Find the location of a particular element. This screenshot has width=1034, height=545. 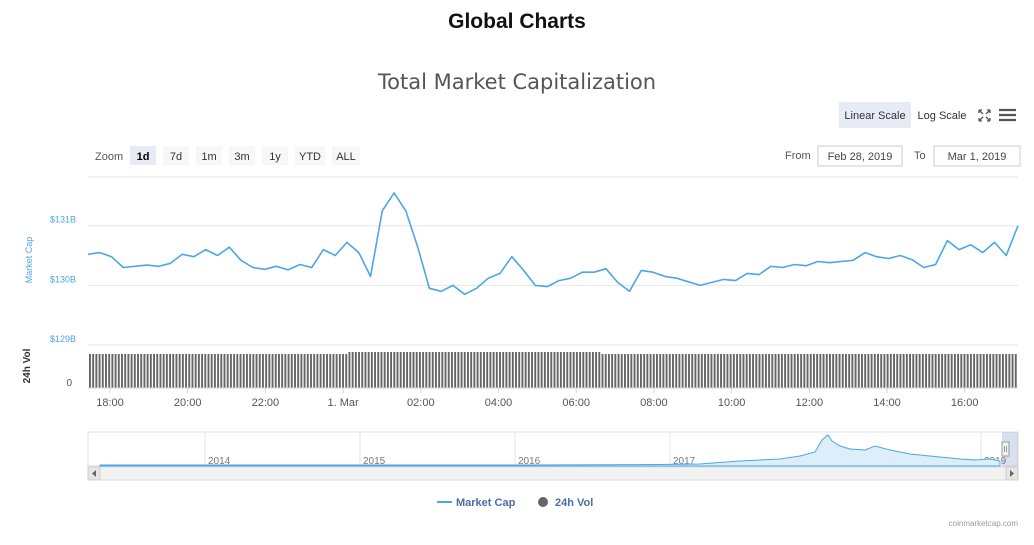

navigator-scrollbar is located at coordinates (553, 473).